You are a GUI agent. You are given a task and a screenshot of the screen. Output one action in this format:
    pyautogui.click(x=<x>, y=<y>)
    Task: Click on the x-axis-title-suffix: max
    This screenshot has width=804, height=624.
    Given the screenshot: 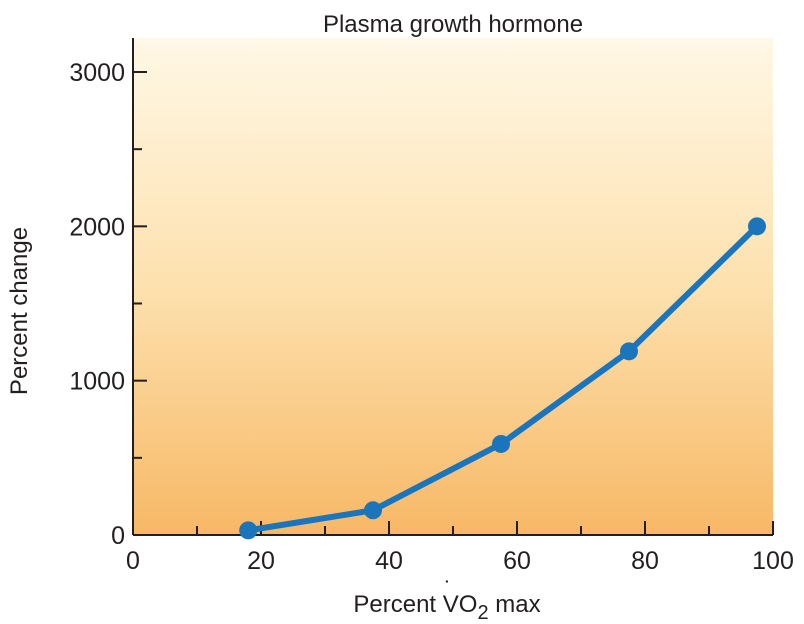 What is the action you would take?
    pyautogui.click(x=515, y=604)
    